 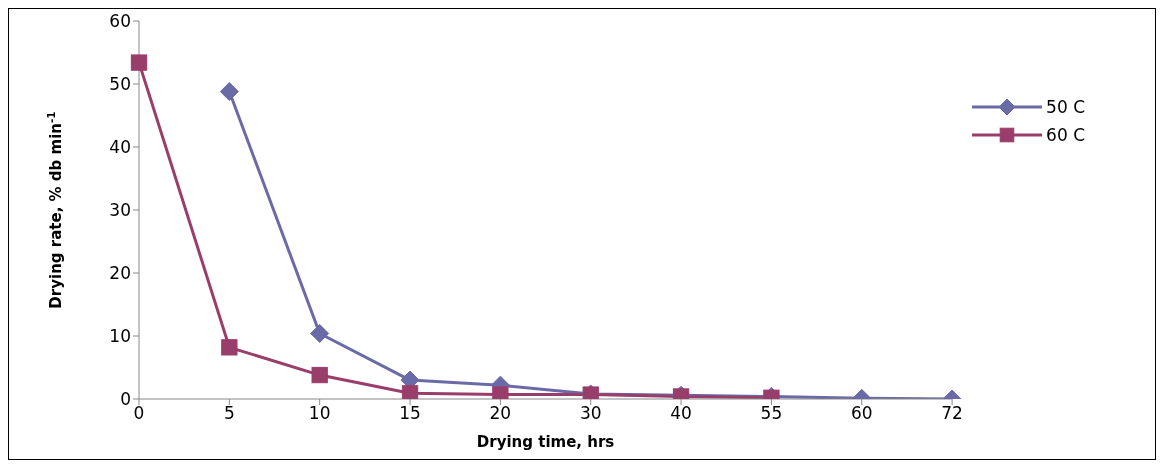 I want to click on x-tick-label: 30, so click(x=590, y=413).